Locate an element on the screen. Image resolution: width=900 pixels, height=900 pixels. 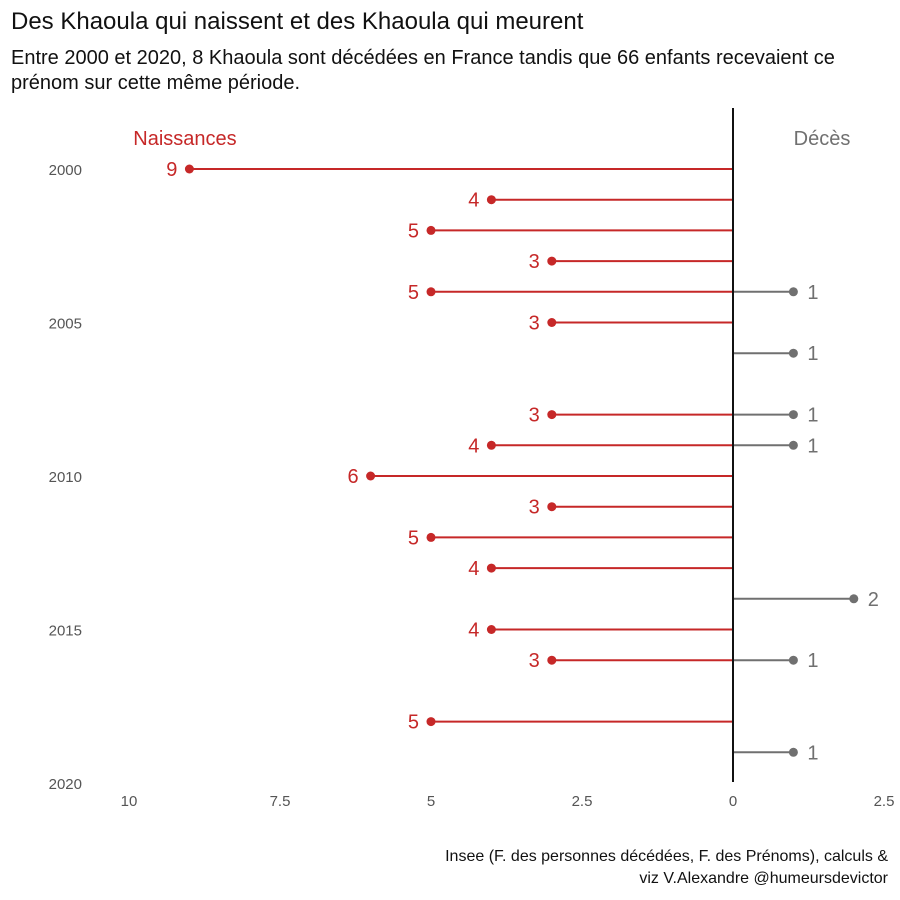
y-tick-label-2010: 2010 is located at coordinates (65, 477).